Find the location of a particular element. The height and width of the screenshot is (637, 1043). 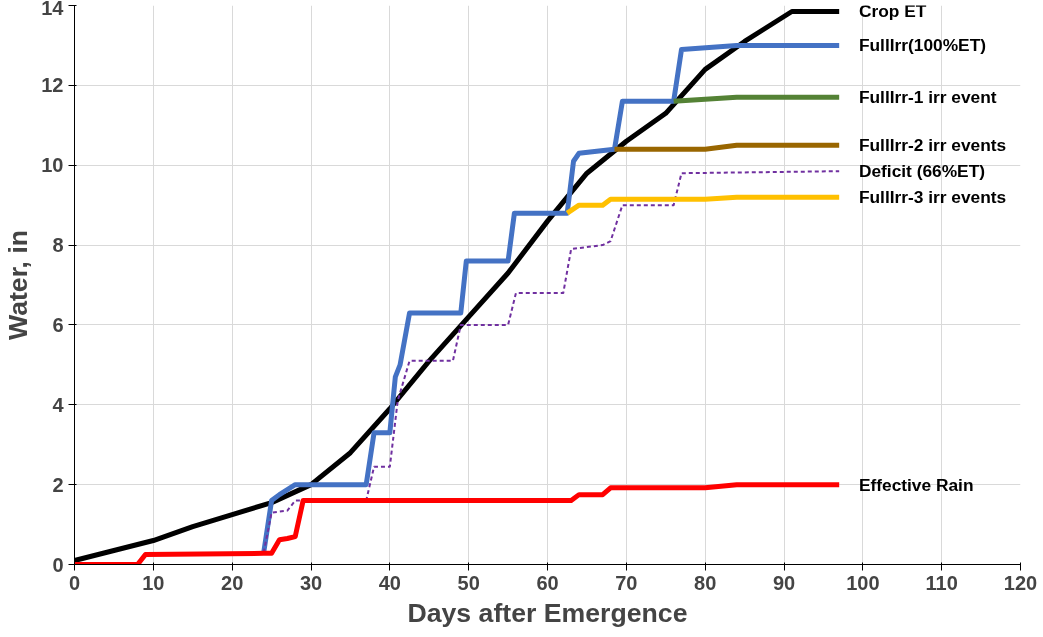

x-tick-label: 20 is located at coordinates (232, 582).